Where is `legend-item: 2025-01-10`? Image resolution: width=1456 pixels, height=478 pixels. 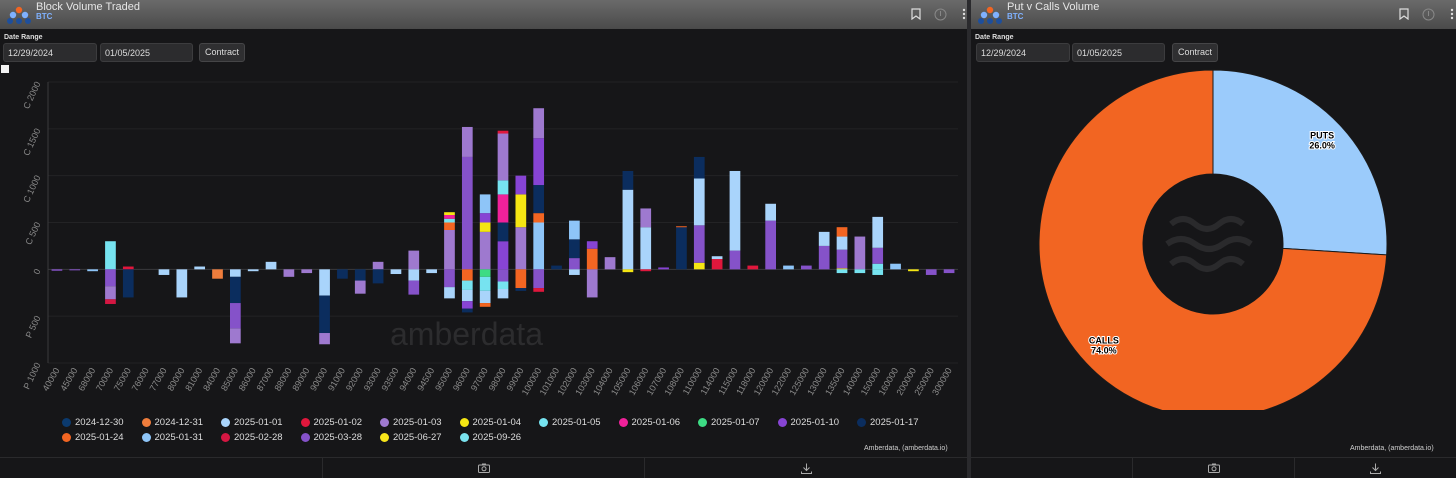 legend-item: 2025-01-10 is located at coordinates (817, 422).